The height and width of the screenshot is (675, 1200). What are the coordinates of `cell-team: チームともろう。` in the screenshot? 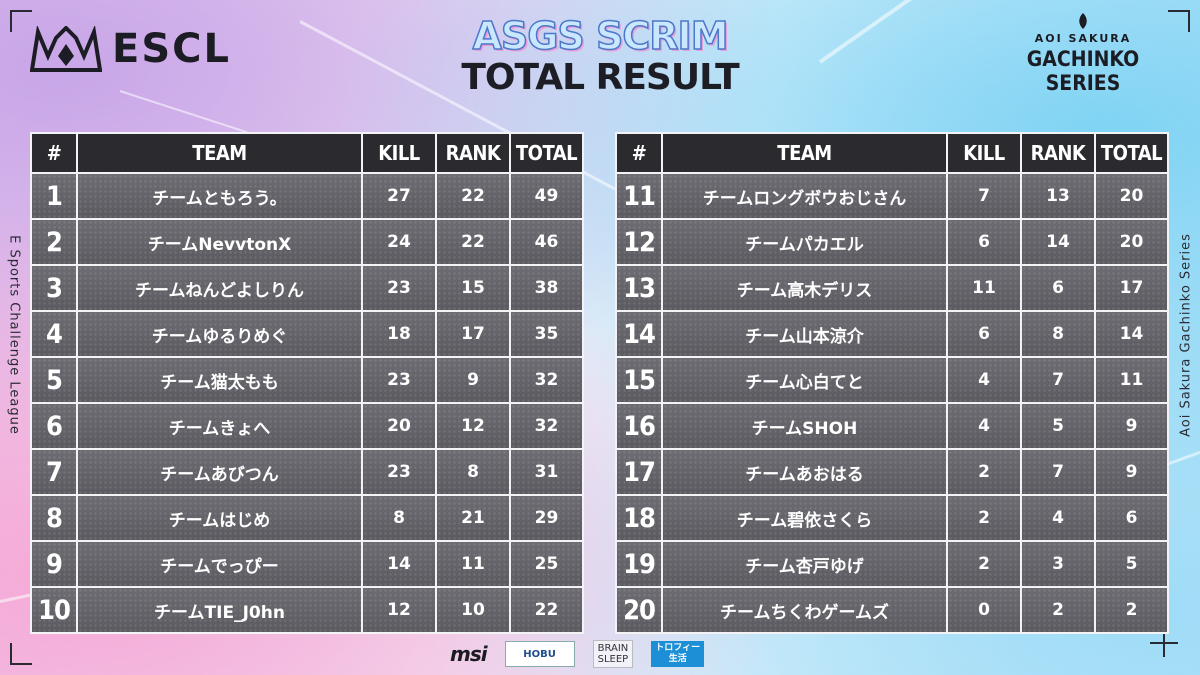 It's located at (219, 196).